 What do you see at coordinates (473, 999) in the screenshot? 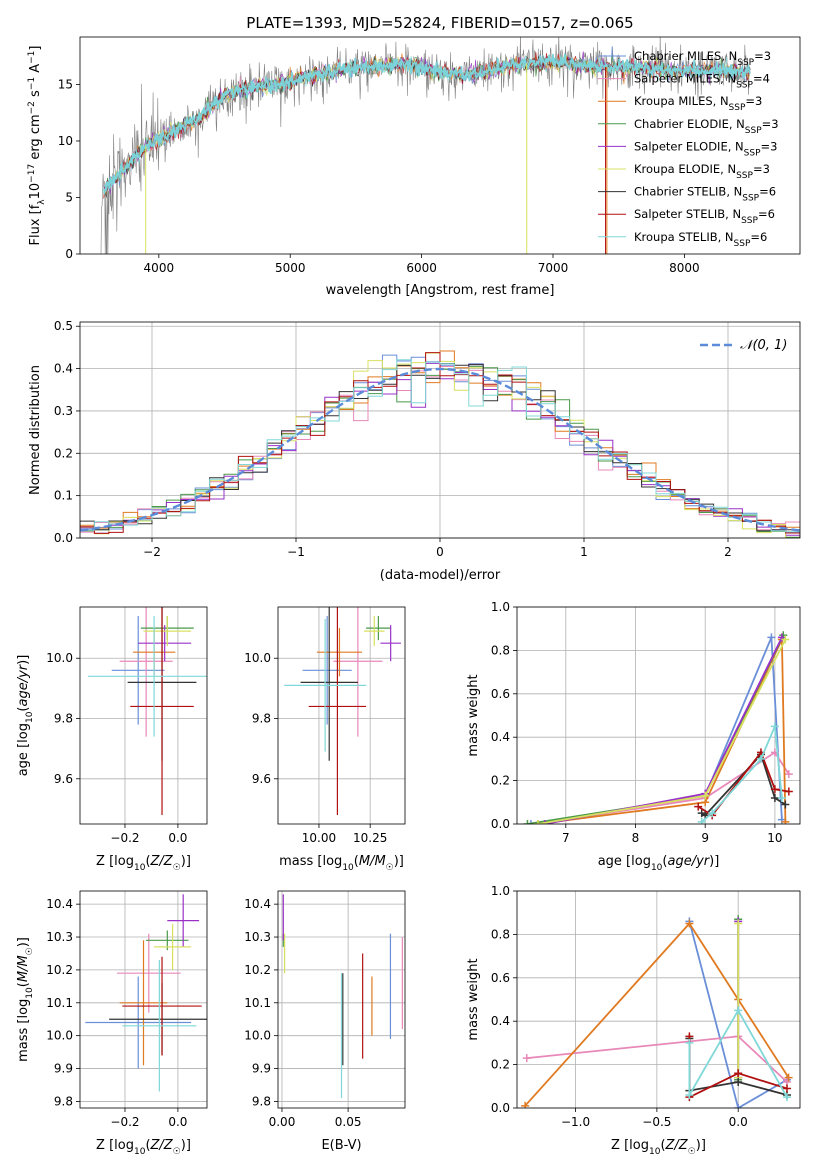
I see `y-axis-label: mass weight` at bounding box center [473, 999].